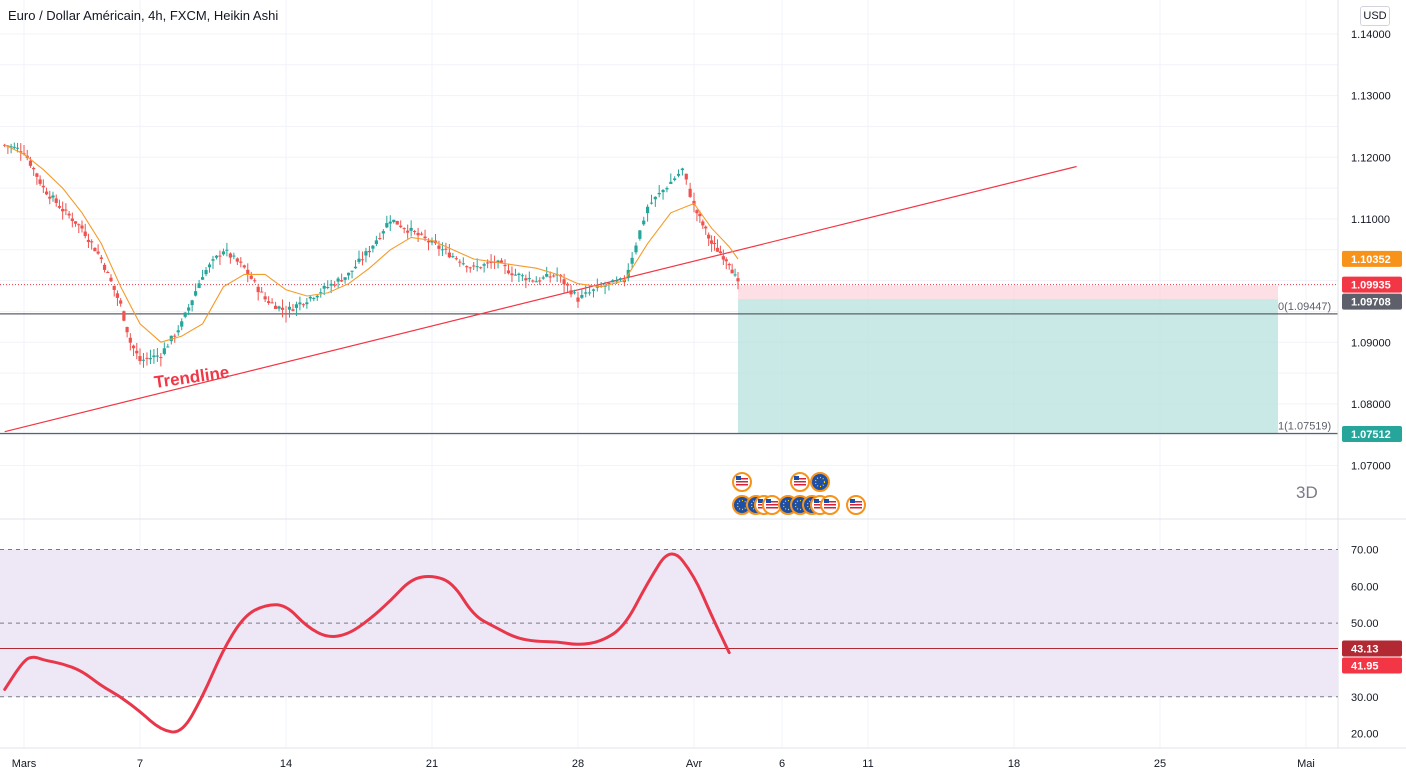 The width and height of the screenshot is (1406, 777). I want to click on fib-level-1-label: 1(1.07519), so click(1304, 427).